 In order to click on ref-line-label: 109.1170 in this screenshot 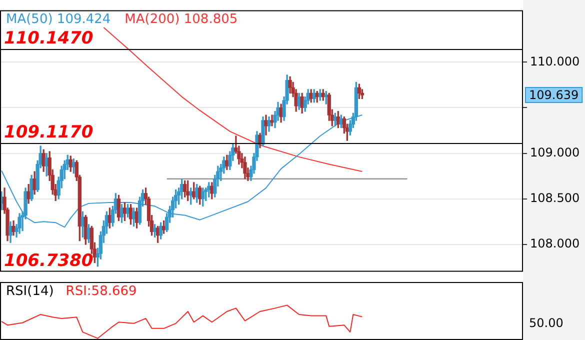, I will do `click(49, 132)`.